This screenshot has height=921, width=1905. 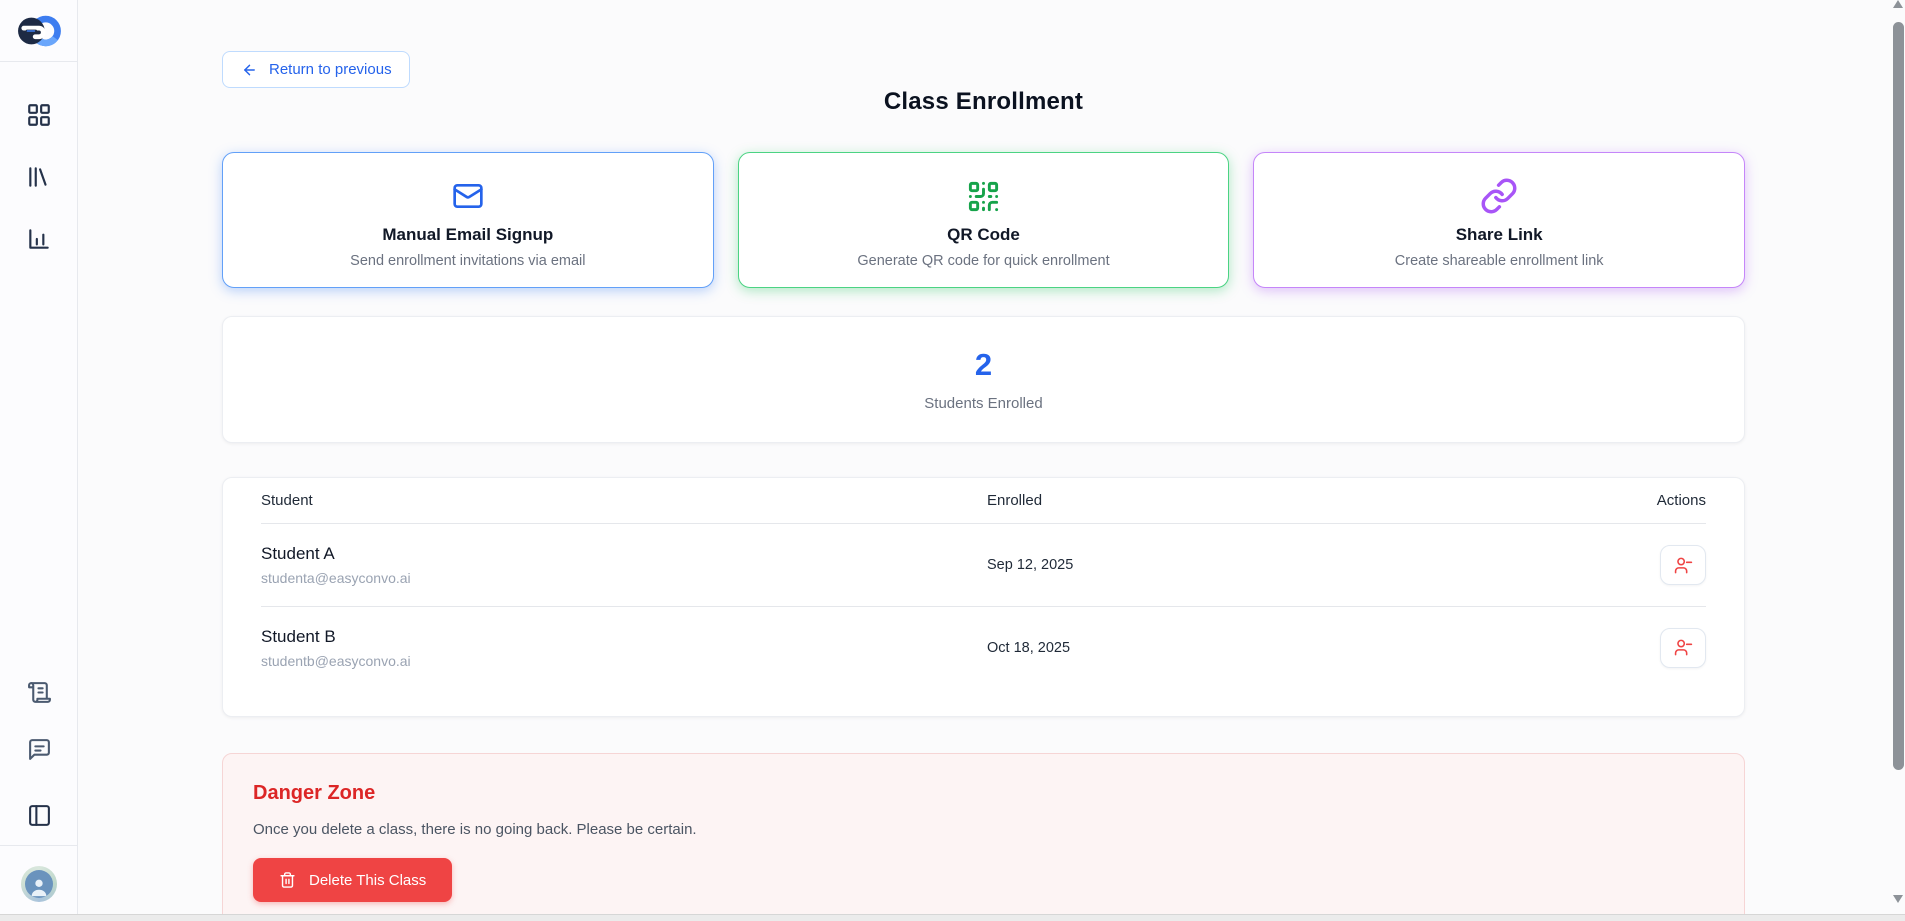 What do you see at coordinates (1898, 396) in the screenshot?
I see `vertical-scrollbar-thumb` at bounding box center [1898, 396].